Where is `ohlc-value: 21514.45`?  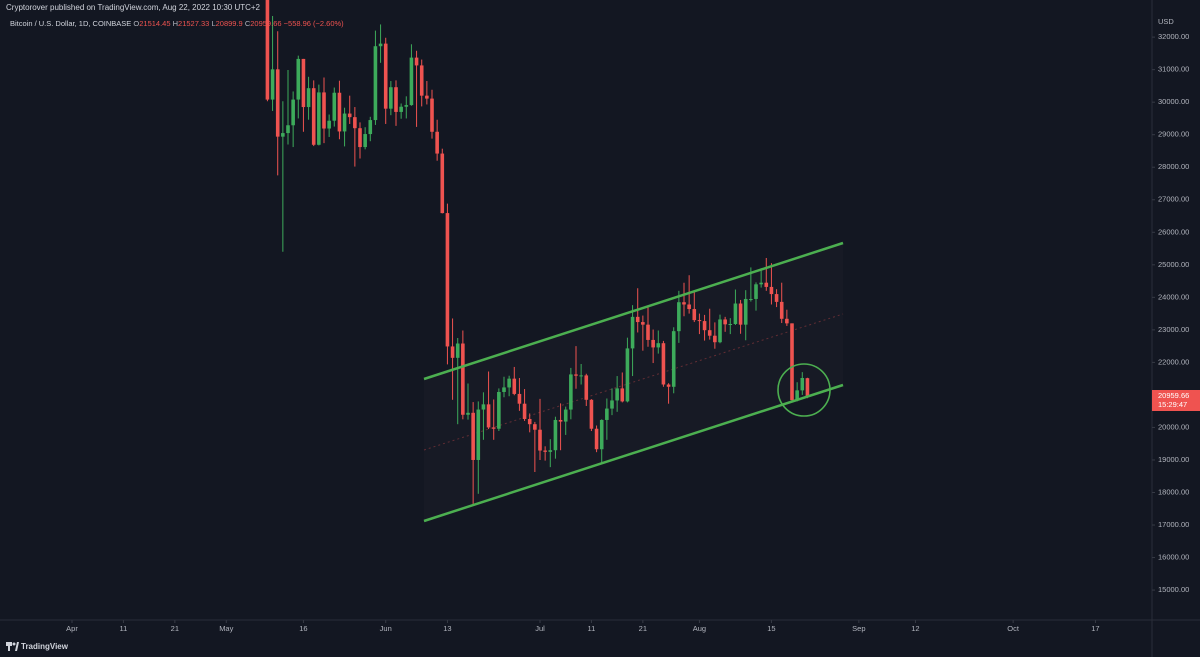 ohlc-value: 21514.45 is located at coordinates (154, 23).